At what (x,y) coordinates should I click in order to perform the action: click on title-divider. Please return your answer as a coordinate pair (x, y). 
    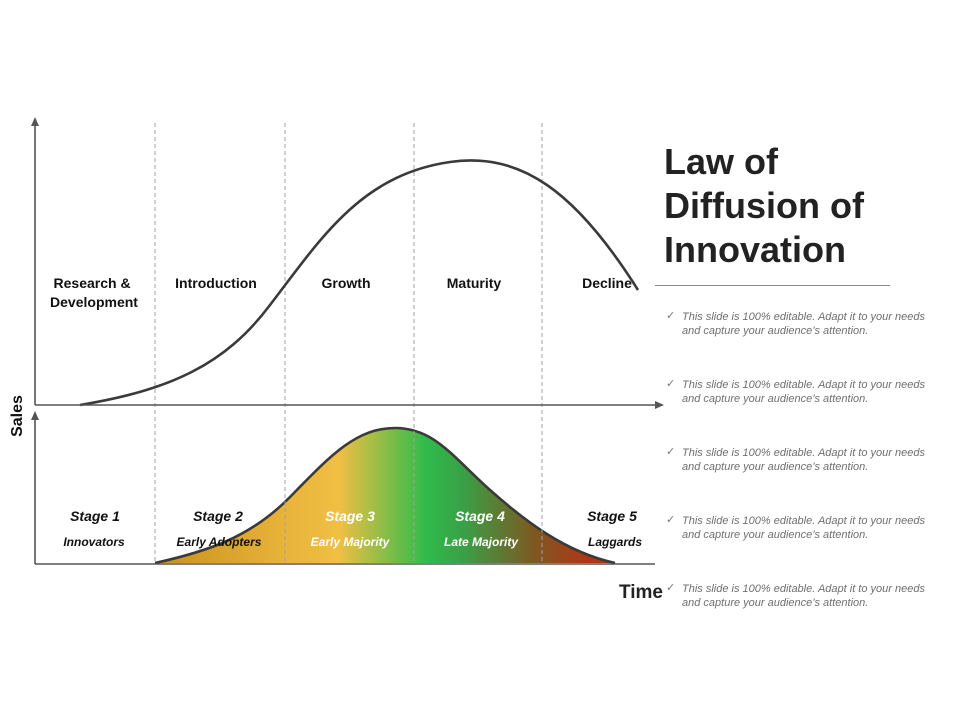
    Looking at the image, I should click on (772, 285).